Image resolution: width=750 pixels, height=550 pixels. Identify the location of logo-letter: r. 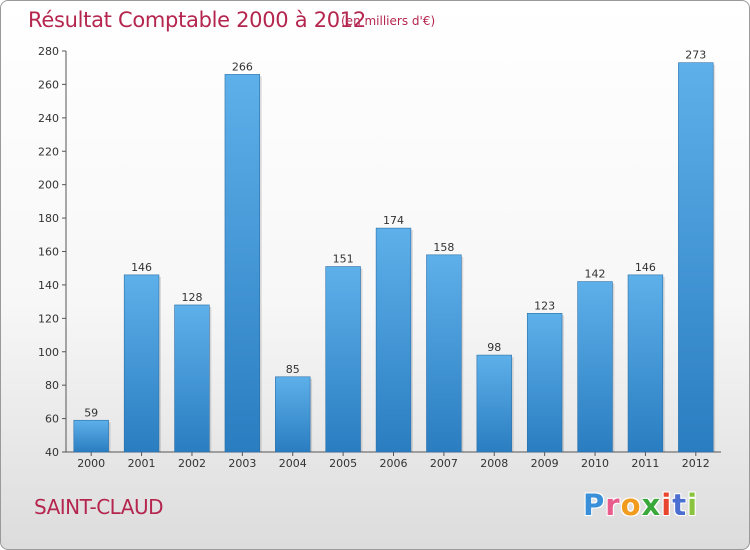
(613, 505).